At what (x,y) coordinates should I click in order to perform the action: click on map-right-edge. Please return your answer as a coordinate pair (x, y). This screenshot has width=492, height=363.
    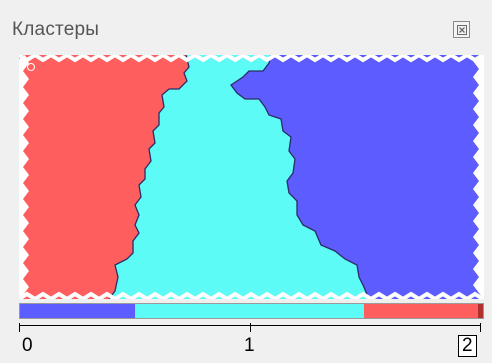
    Looking at the image, I should click on (478, 177).